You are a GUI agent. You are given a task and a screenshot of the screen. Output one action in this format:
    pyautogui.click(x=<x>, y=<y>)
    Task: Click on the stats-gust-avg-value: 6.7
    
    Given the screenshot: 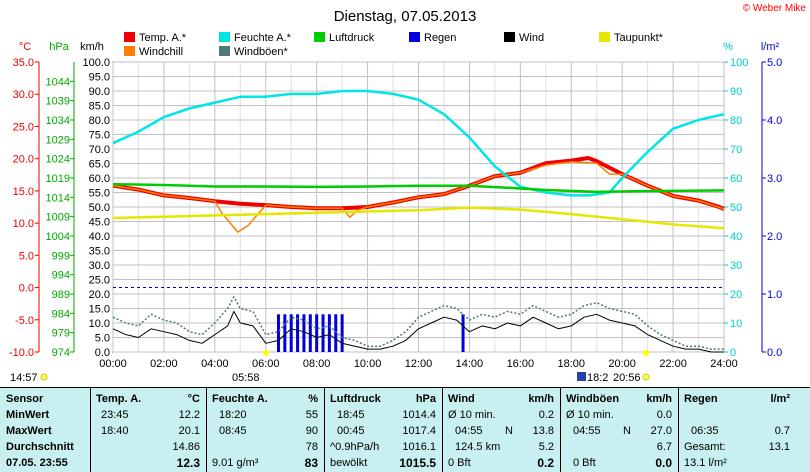 What is the action you would take?
    pyautogui.click(x=664, y=447)
    